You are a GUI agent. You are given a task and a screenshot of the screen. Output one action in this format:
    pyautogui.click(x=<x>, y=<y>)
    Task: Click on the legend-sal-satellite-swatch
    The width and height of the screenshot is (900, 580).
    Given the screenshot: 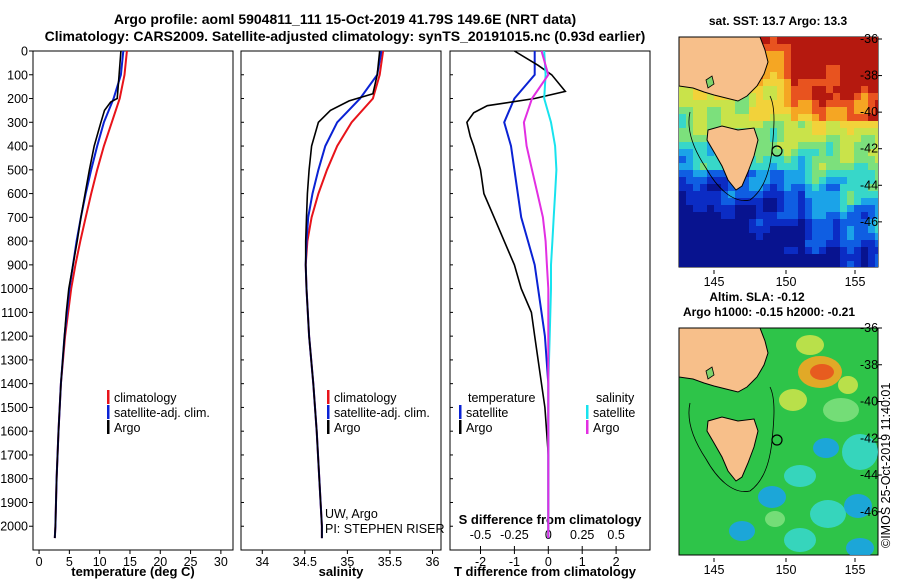 What is the action you would take?
    pyautogui.click(x=587, y=412)
    